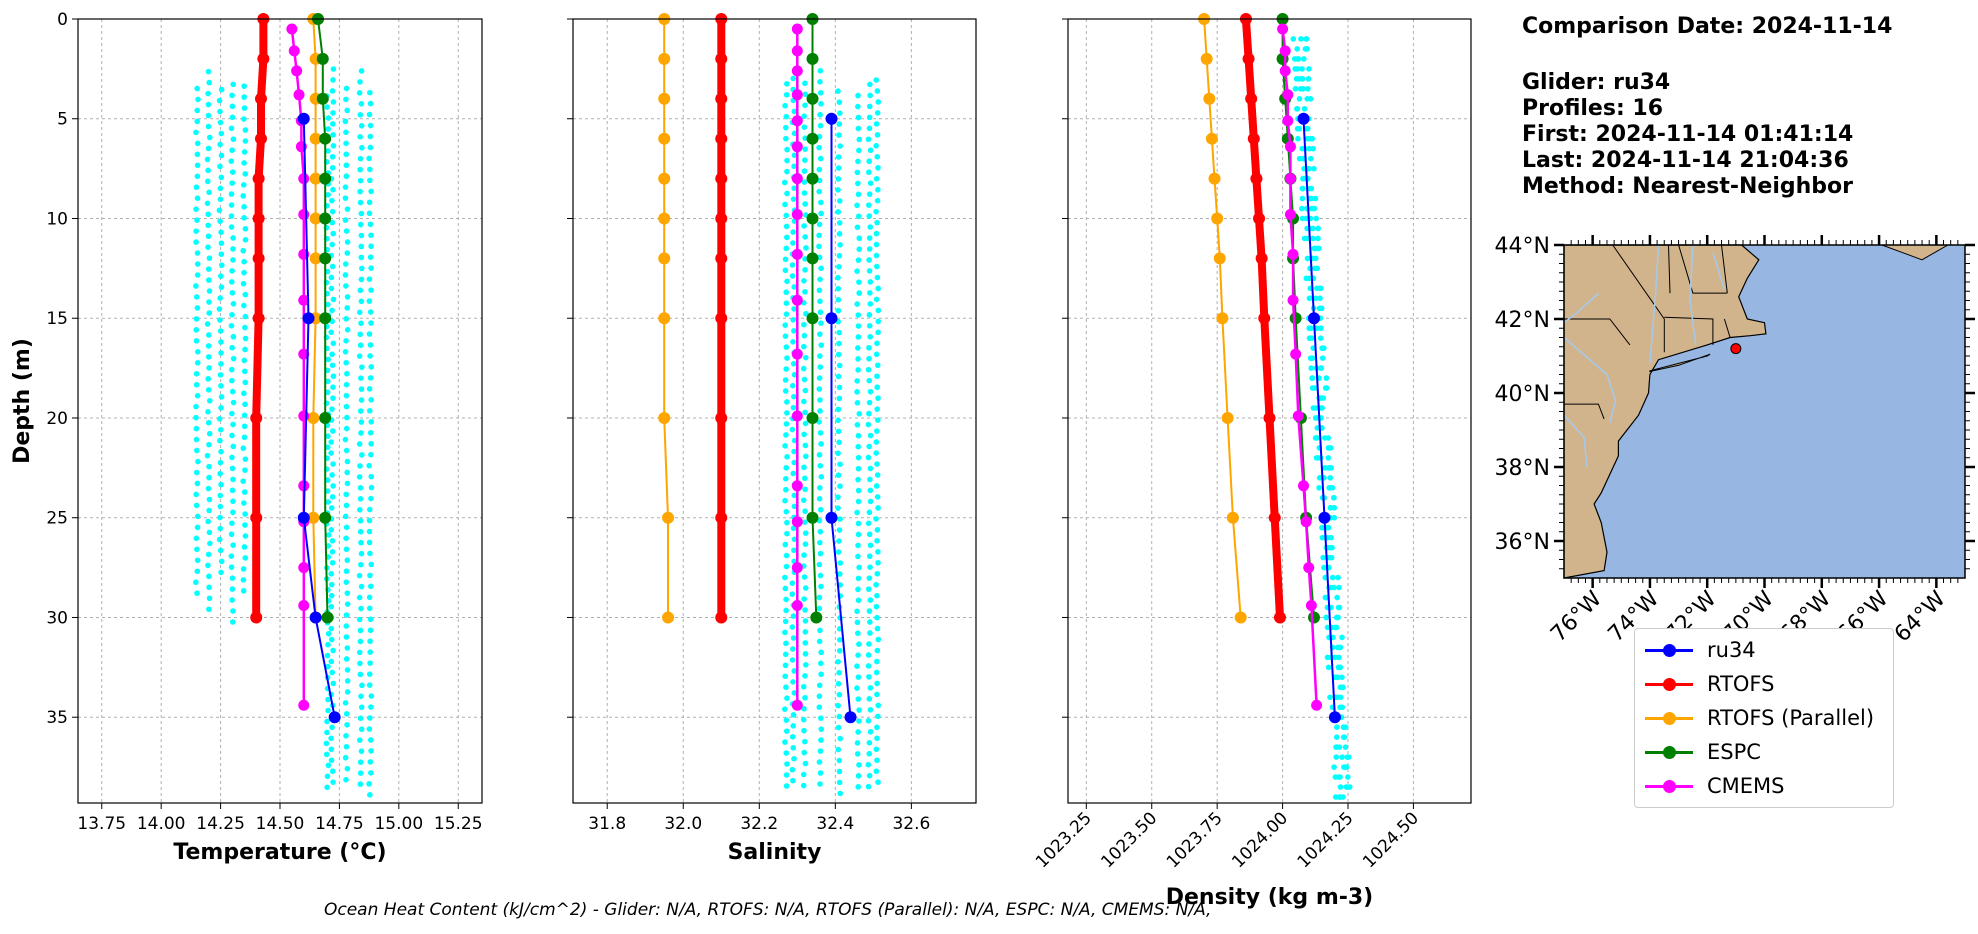 The width and height of the screenshot is (1978, 934). Describe the element at coordinates (1700, 650) in the screenshot. I see `legend-item-ru34: ru34` at that location.